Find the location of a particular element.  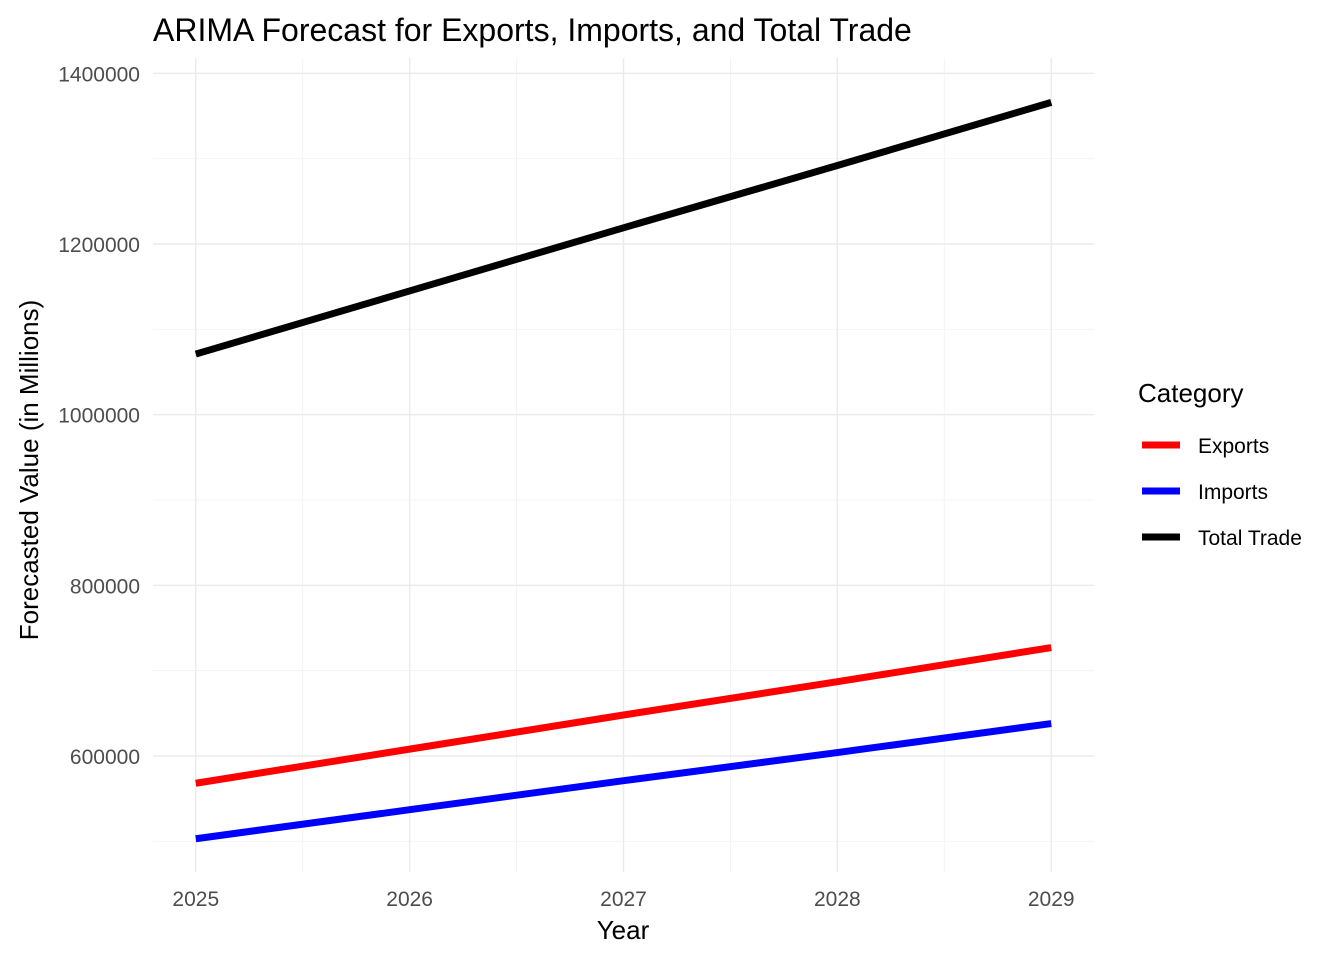

x-axis-title: Year is located at coordinates (623, 930).